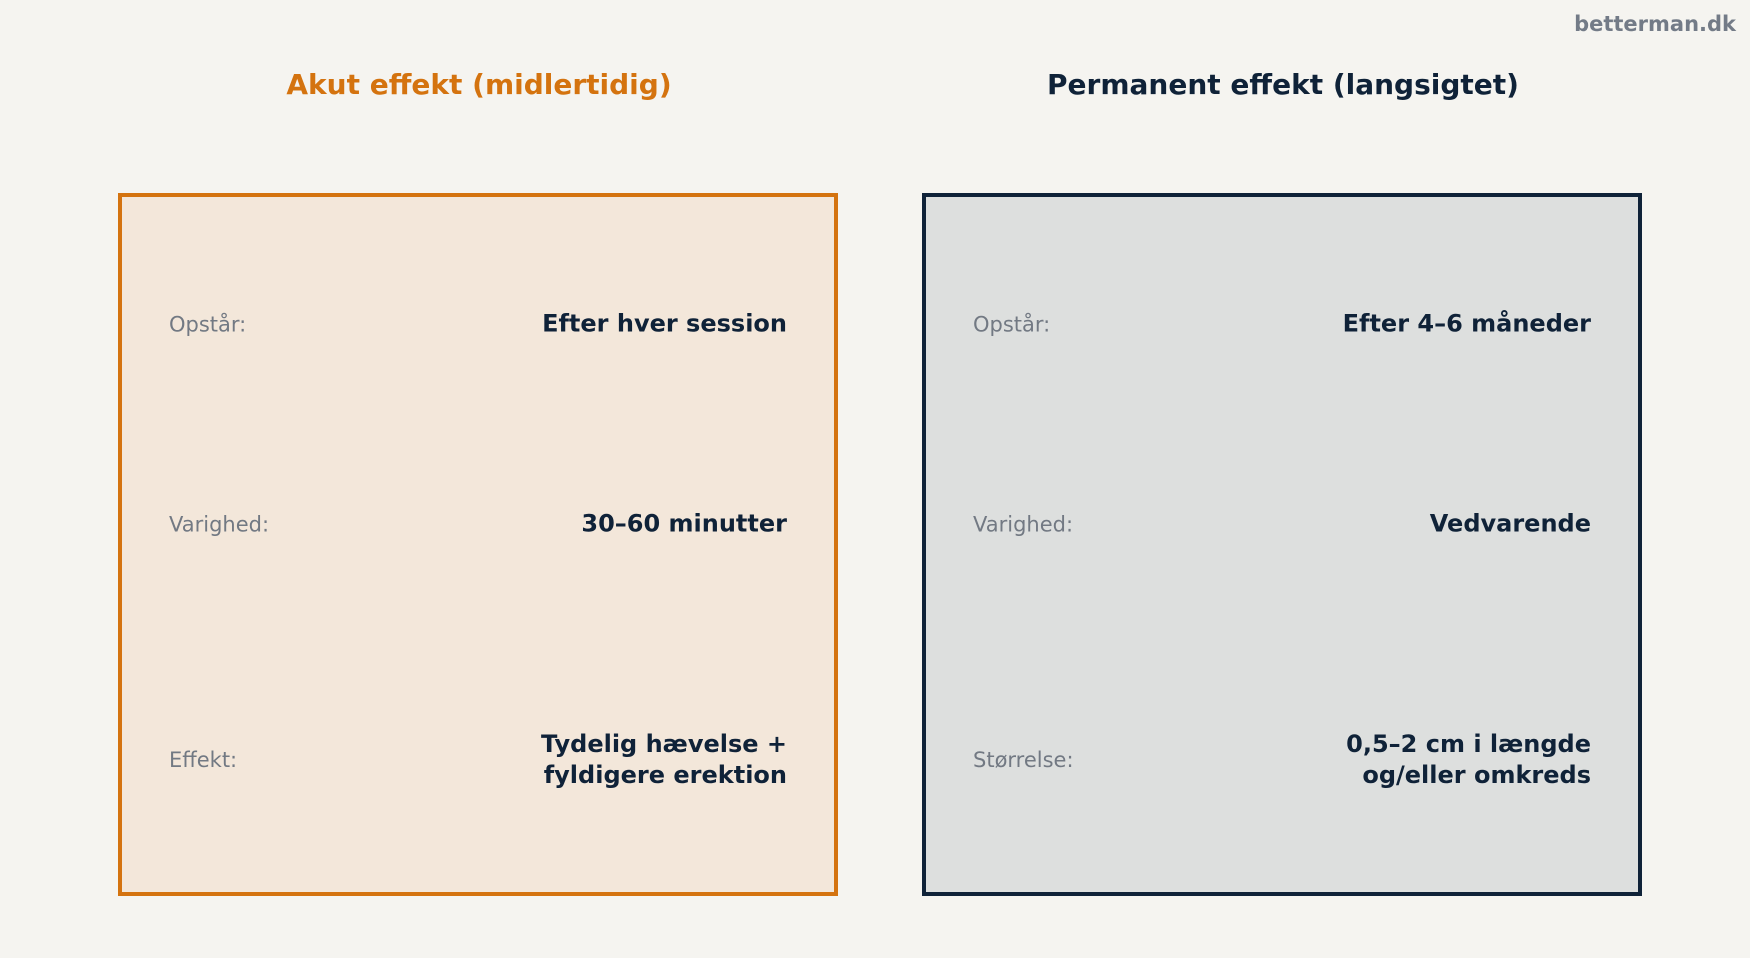 The width and height of the screenshot is (1750, 958). Describe the element at coordinates (1655, 24) in the screenshot. I see `brand-watermark: betterman.dk` at that location.